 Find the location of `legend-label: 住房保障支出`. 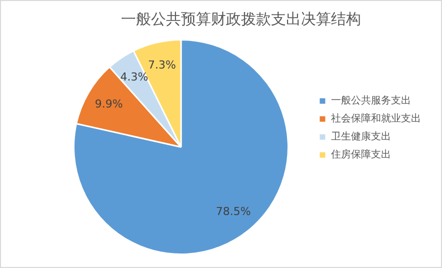

legend-label: 住房保障支出 is located at coordinates (361, 154).